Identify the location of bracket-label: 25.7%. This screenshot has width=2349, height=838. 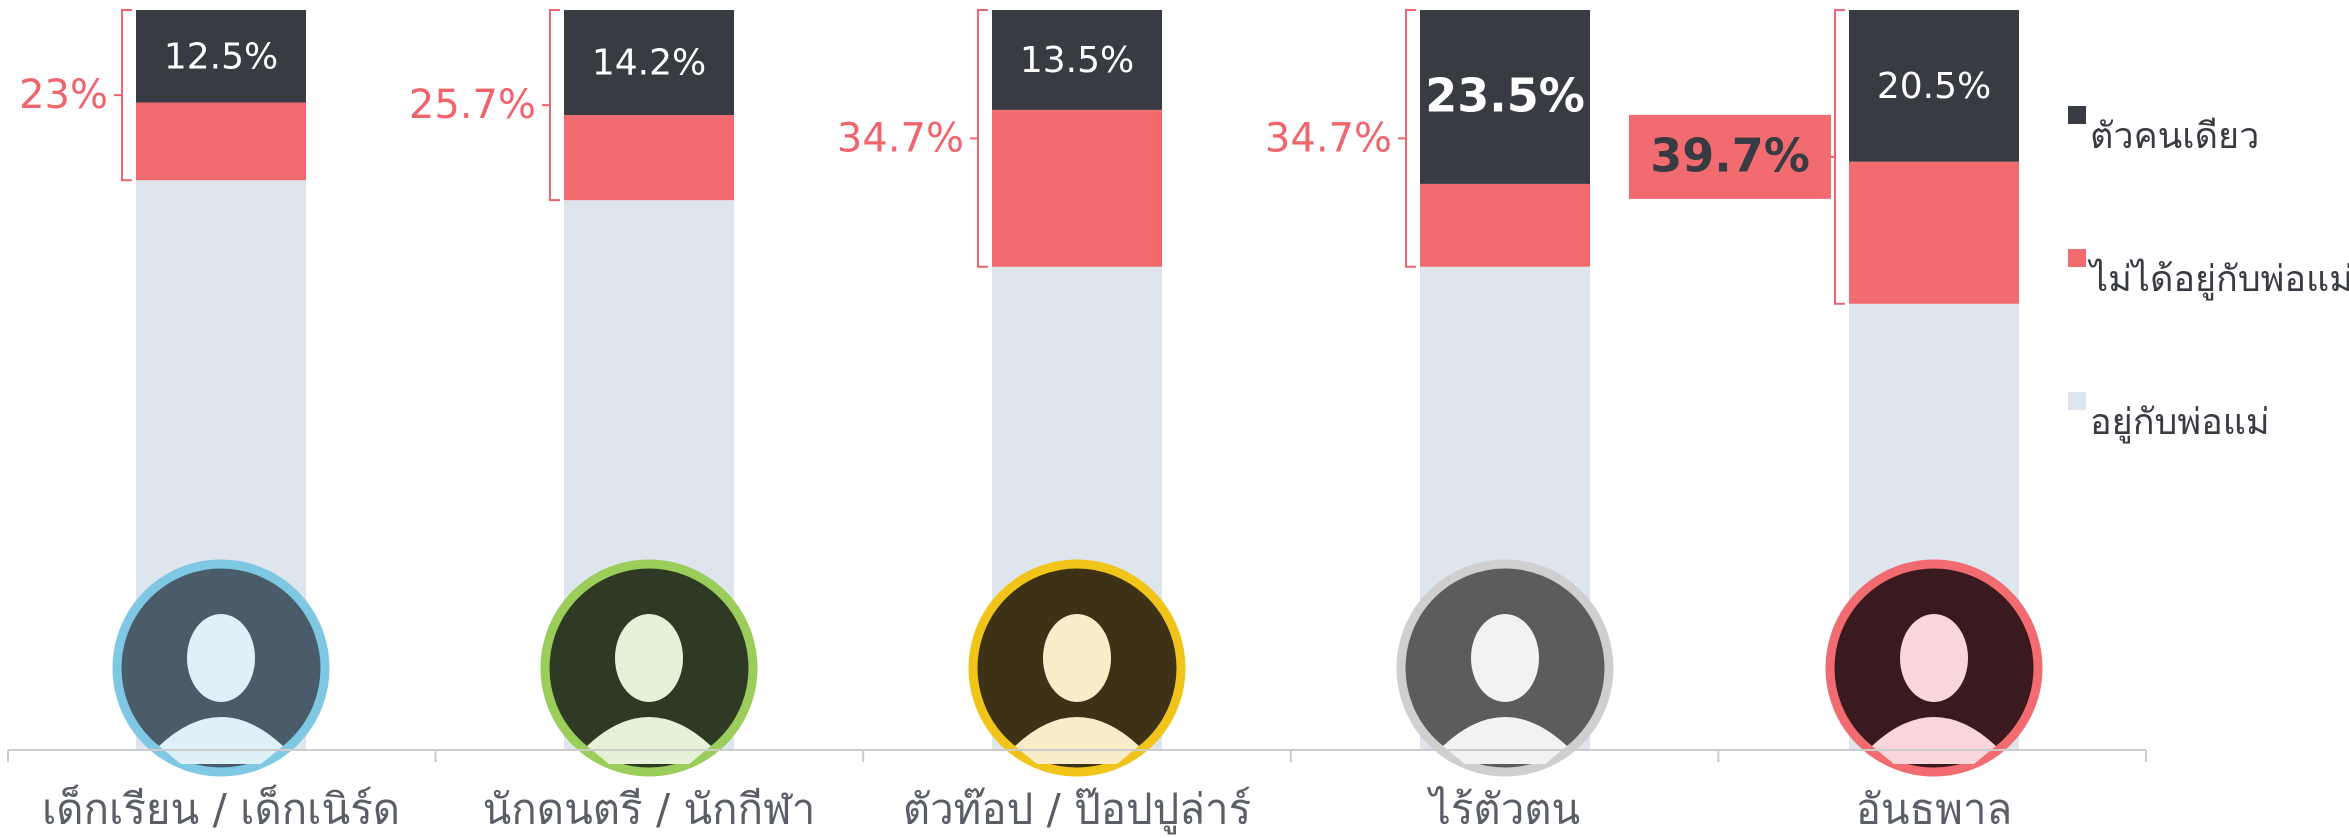
(472, 105).